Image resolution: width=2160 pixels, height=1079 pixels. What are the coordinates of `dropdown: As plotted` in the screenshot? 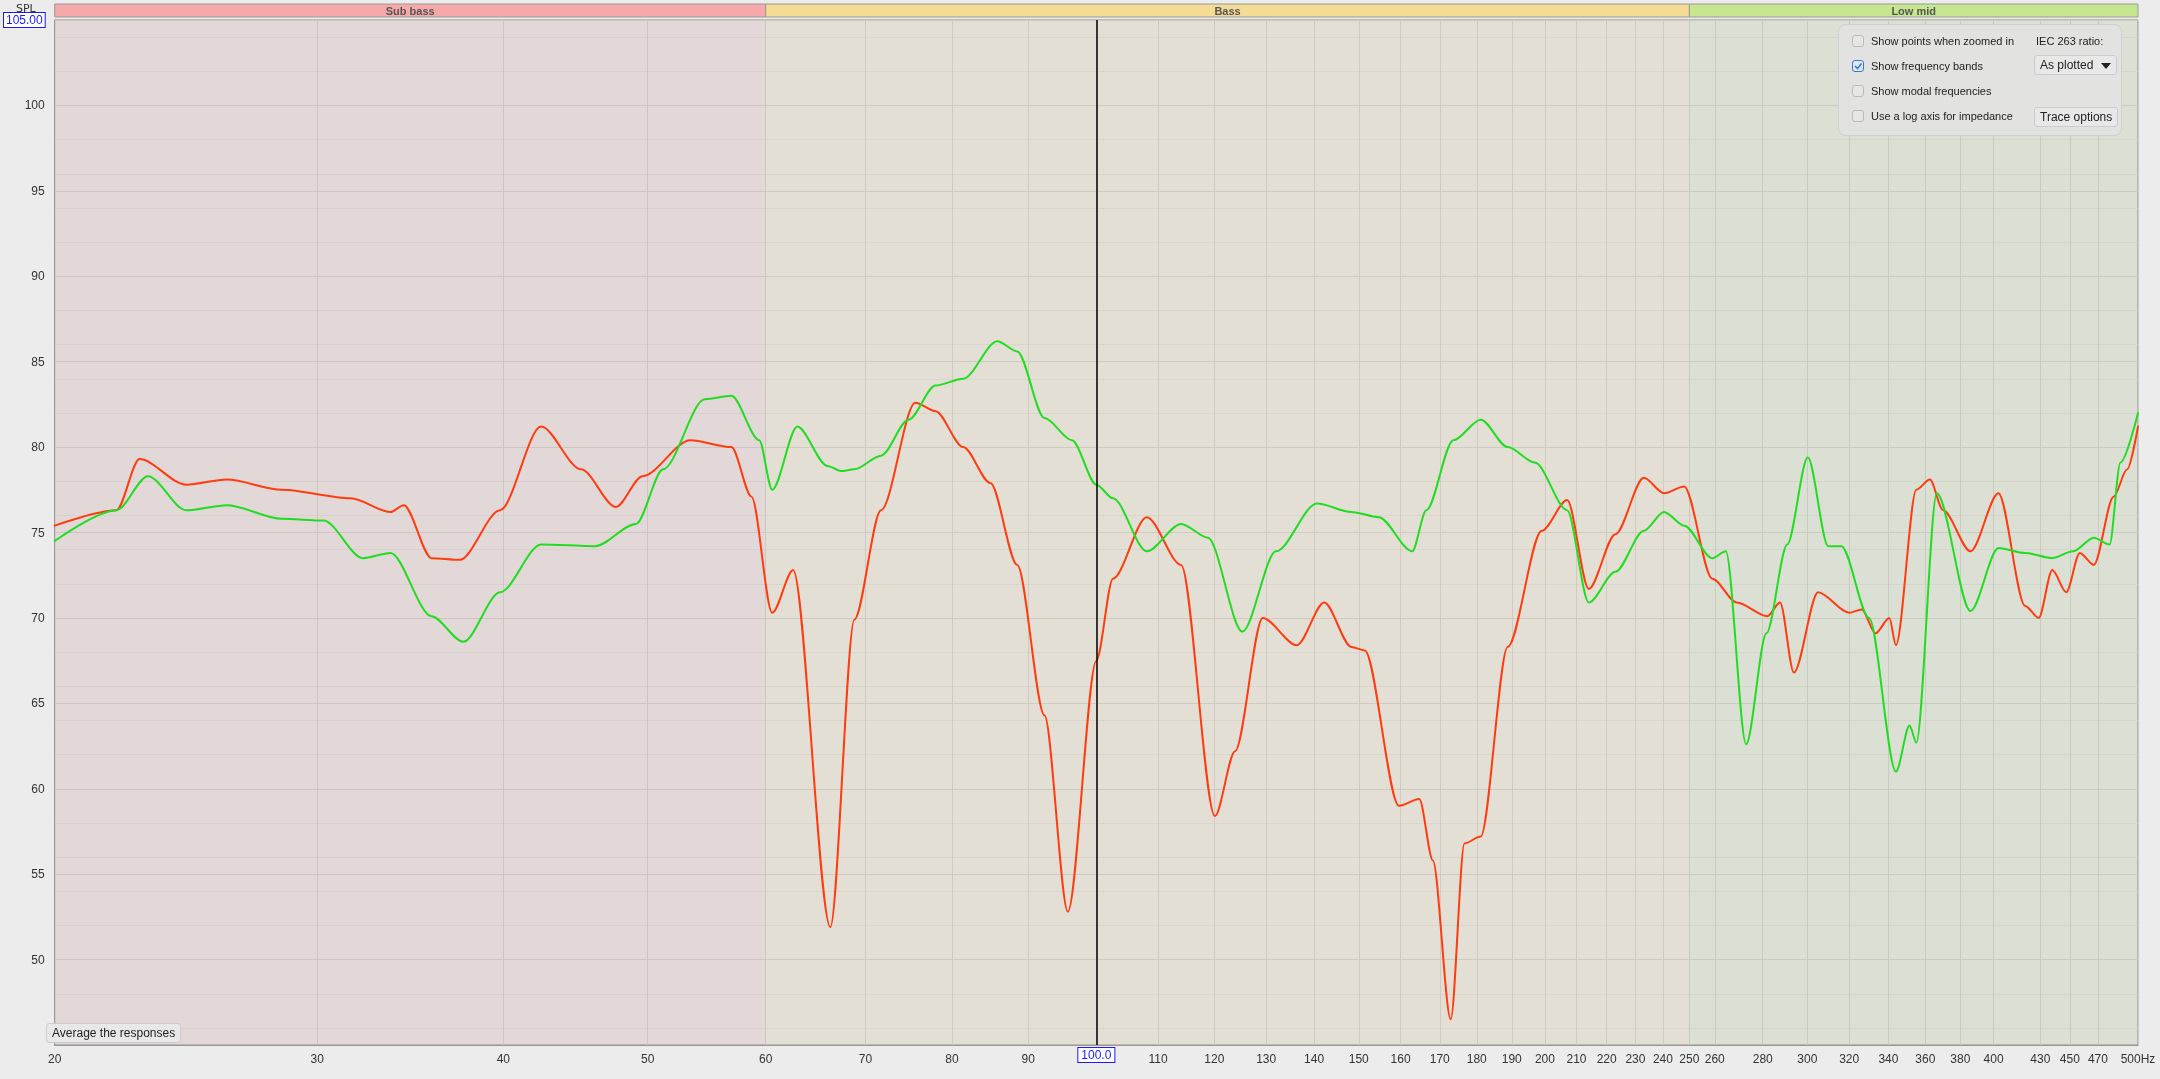 It's located at (2076, 65).